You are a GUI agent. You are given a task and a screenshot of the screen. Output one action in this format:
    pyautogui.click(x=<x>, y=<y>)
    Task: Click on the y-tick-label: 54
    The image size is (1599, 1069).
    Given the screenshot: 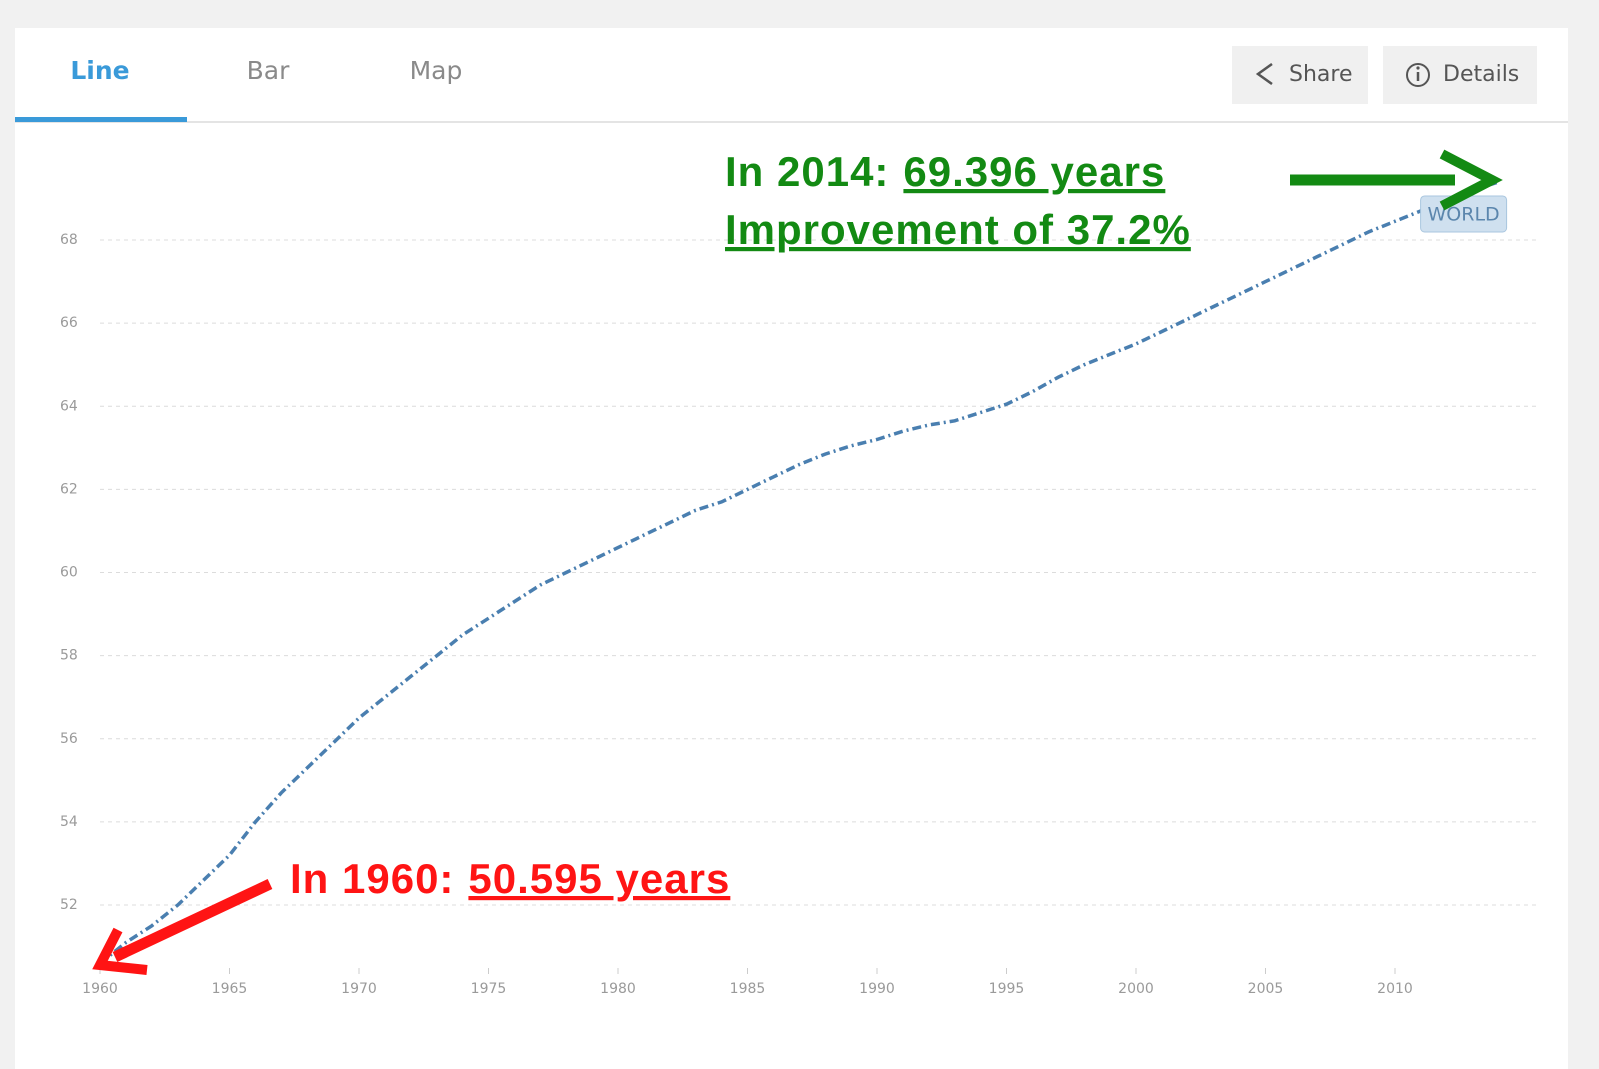 What is the action you would take?
    pyautogui.click(x=69, y=822)
    